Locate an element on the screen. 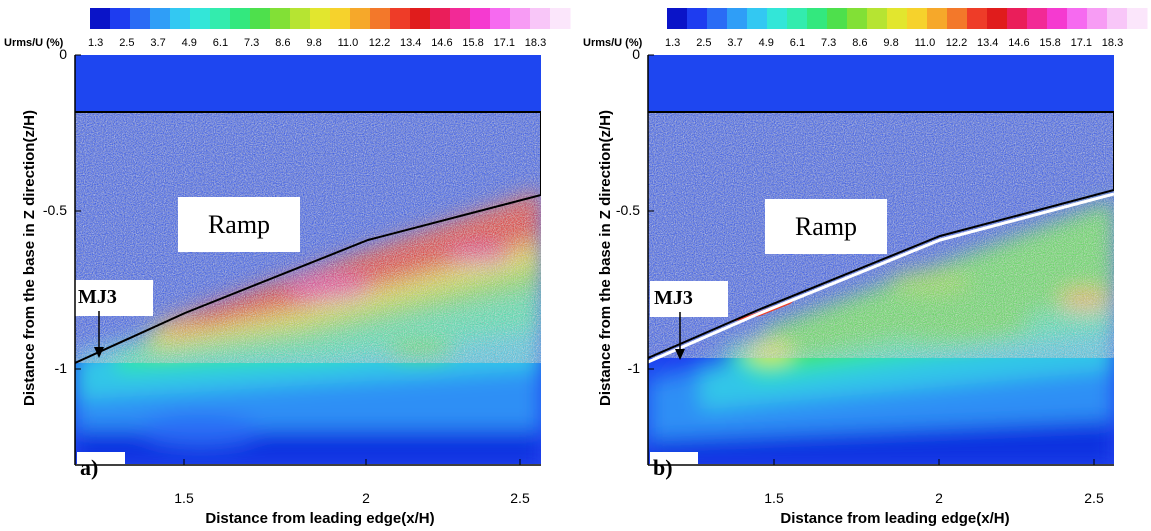 The height and width of the screenshot is (531, 1151). ytick-1-b: -0.5 is located at coordinates (628, 210).